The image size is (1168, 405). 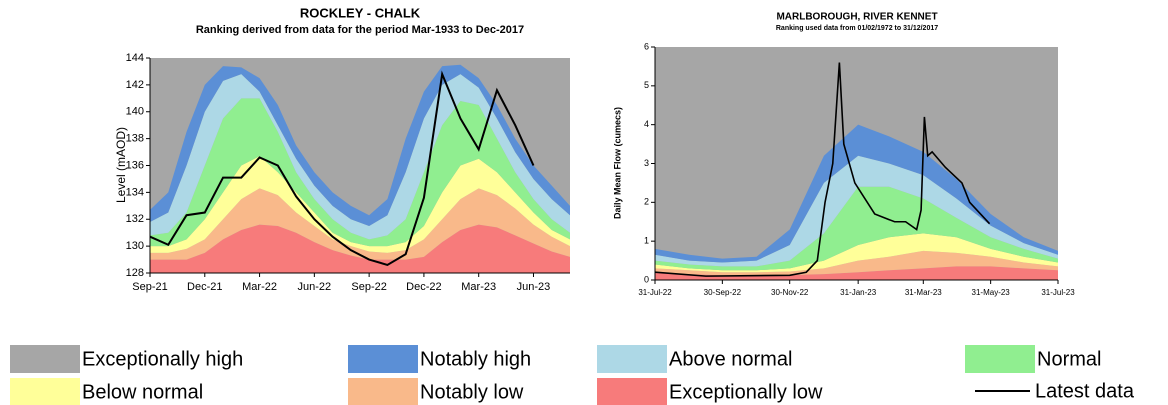 I want to click on x-tick-label: Jun-22, so click(x=315, y=287).